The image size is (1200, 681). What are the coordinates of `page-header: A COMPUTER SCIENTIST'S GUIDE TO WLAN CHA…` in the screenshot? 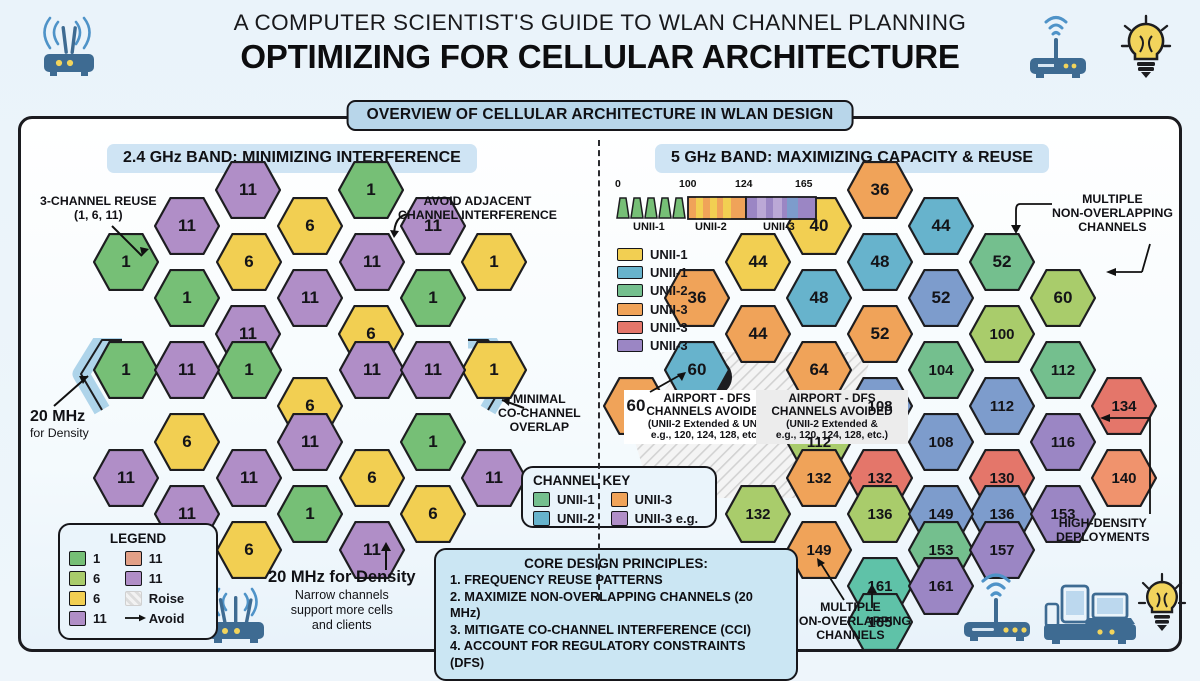 It's located at (600, 46).